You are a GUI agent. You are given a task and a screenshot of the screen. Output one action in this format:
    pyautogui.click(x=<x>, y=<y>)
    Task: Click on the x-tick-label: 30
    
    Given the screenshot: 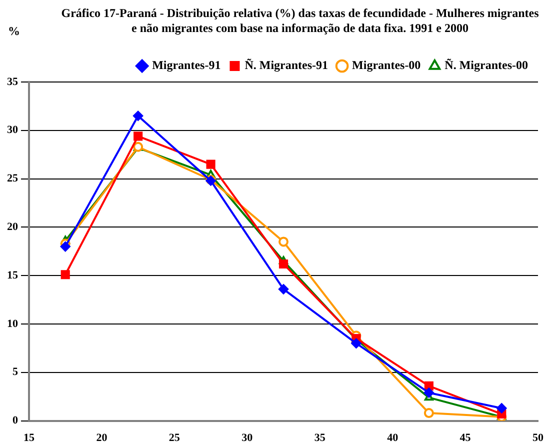 What is the action you would take?
    pyautogui.click(x=248, y=438)
    